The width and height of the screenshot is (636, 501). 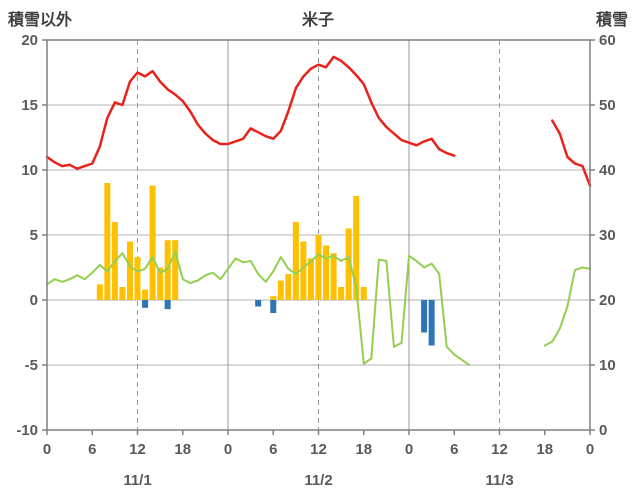 What do you see at coordinates (40, 20) in the screenshot?
I see `left-axis-title: 積雪以外` at bounding box center [40, 20].